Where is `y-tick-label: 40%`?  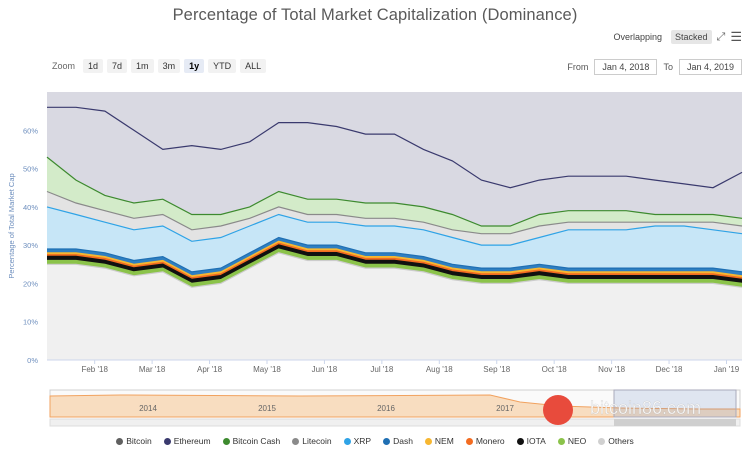
y-tick-label: 40% is located at coordinates (30, 207).